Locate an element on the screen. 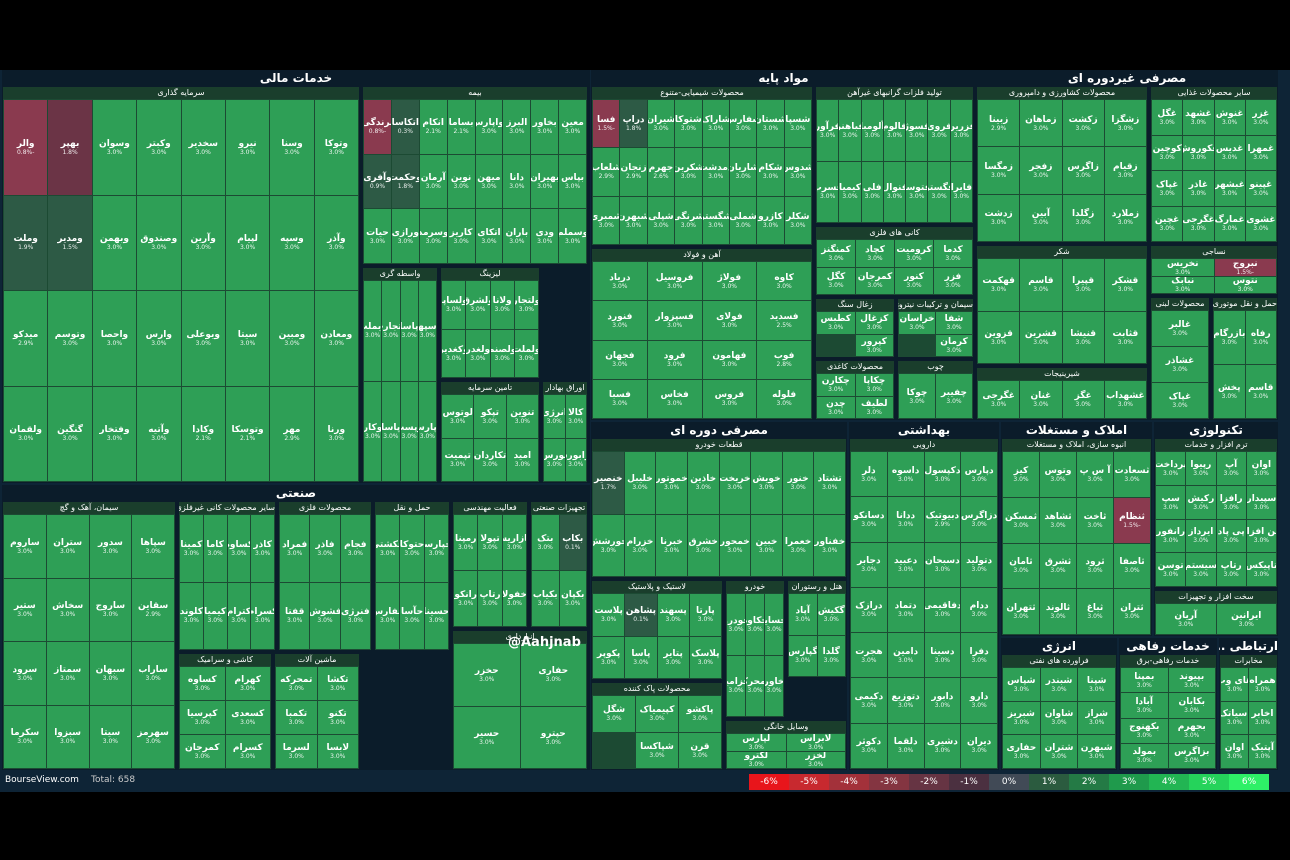 The width and height of the screenshot is (1290, 860). stock-tile: غپینو 3.0% is located at coordinates (1260, 188).